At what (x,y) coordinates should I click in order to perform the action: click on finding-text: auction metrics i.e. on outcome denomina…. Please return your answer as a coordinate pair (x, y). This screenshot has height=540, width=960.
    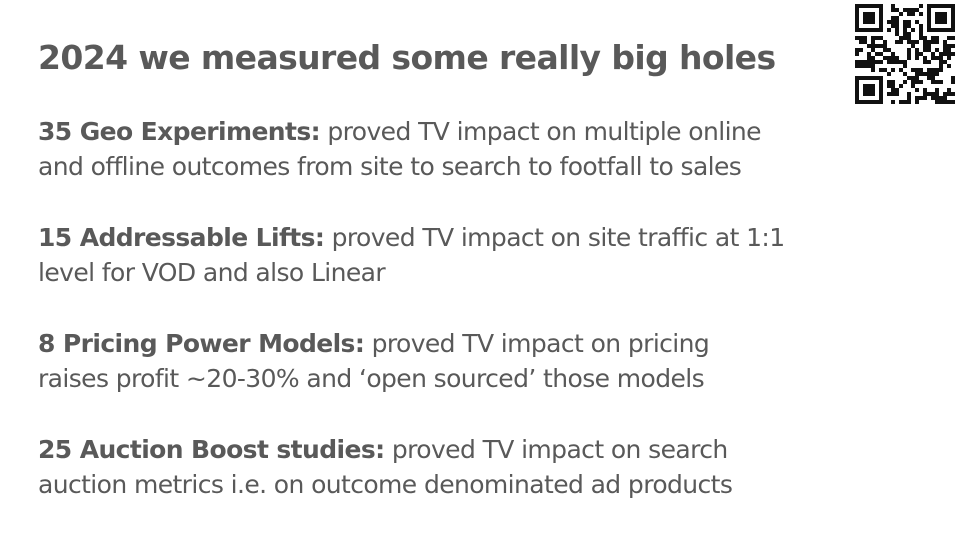
    Looking at the image, I should click on (385, 484).